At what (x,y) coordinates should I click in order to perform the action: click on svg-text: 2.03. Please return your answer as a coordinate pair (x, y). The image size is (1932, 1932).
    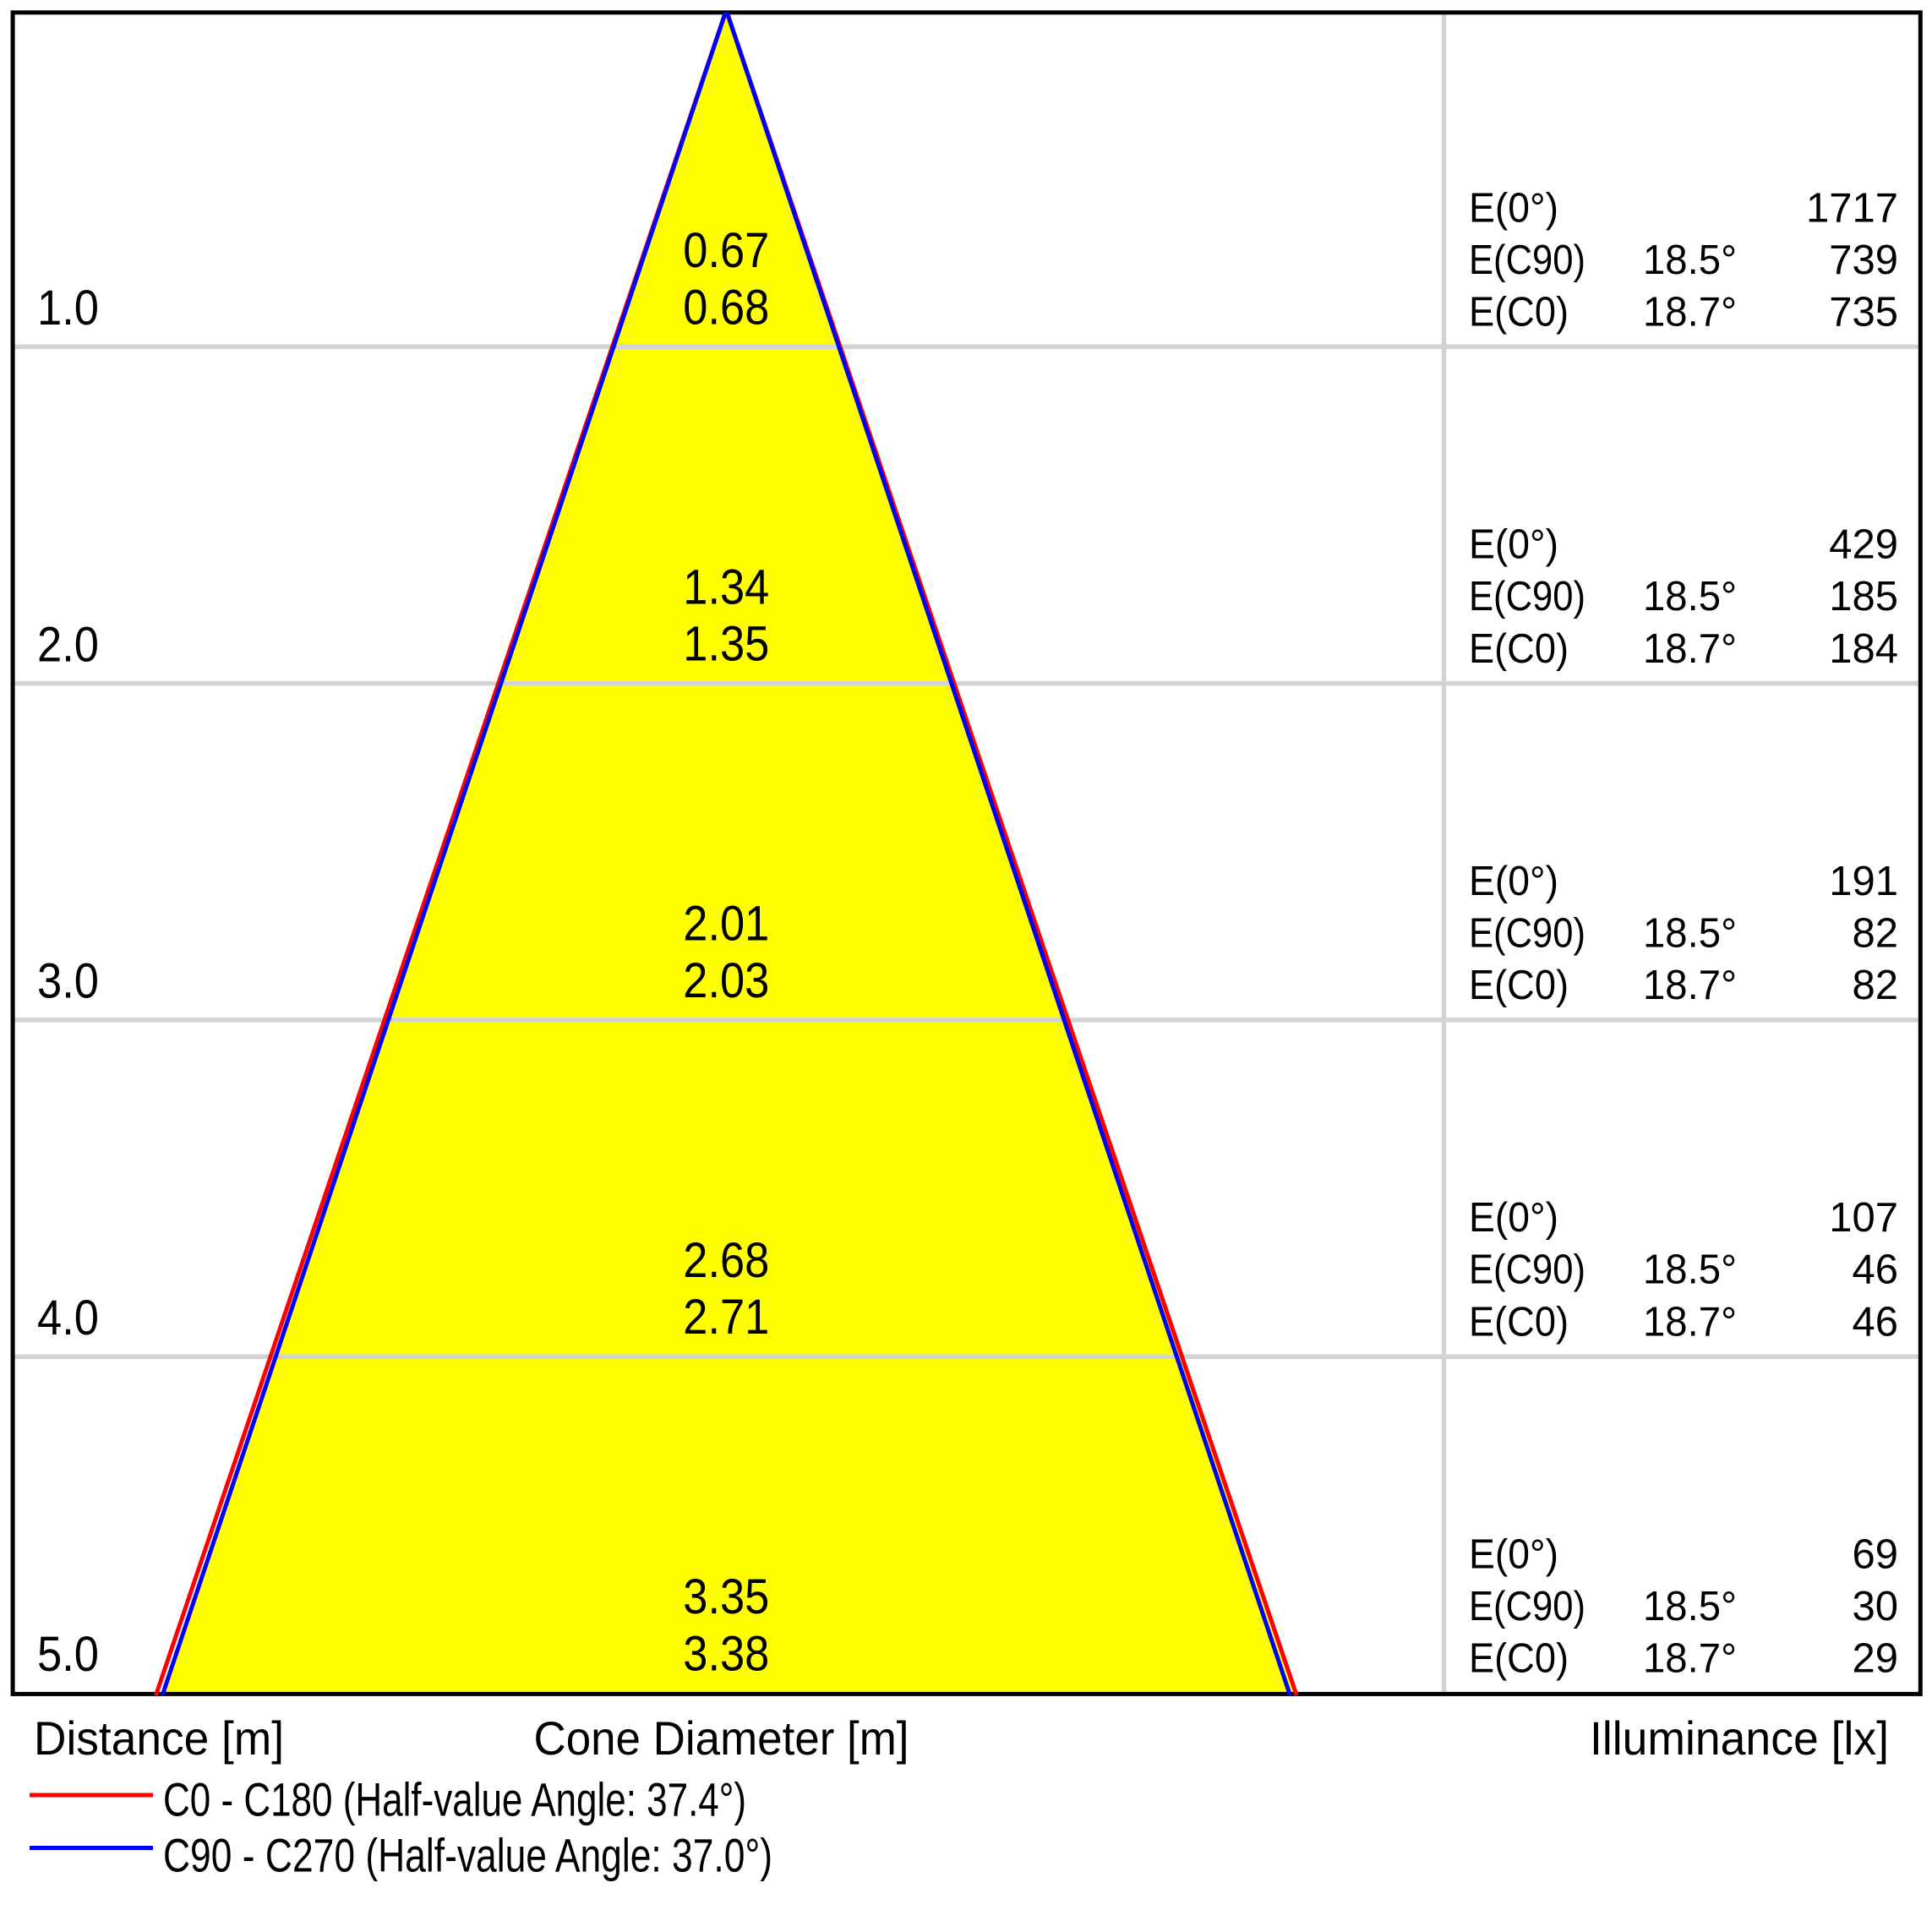
    Looking at the image, I should click on (726, 980).